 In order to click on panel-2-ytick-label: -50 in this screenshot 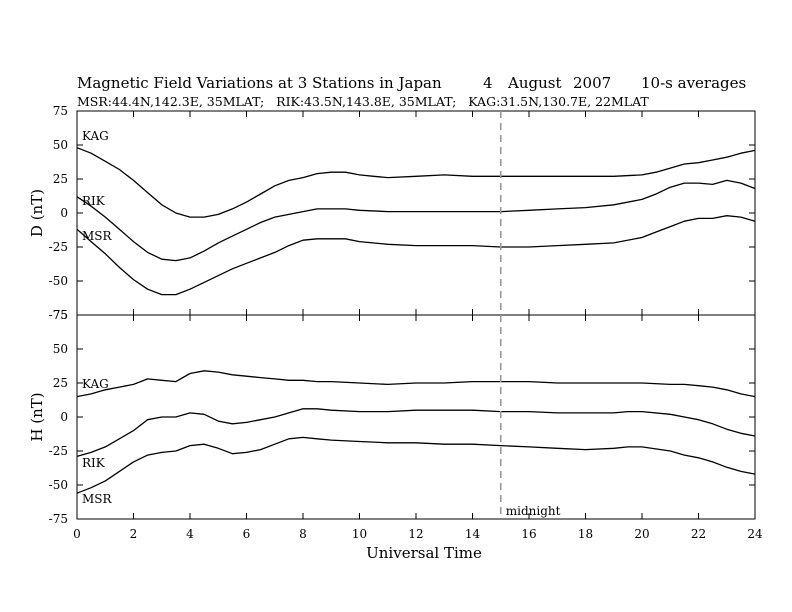, I will do `click(58, 485)`.